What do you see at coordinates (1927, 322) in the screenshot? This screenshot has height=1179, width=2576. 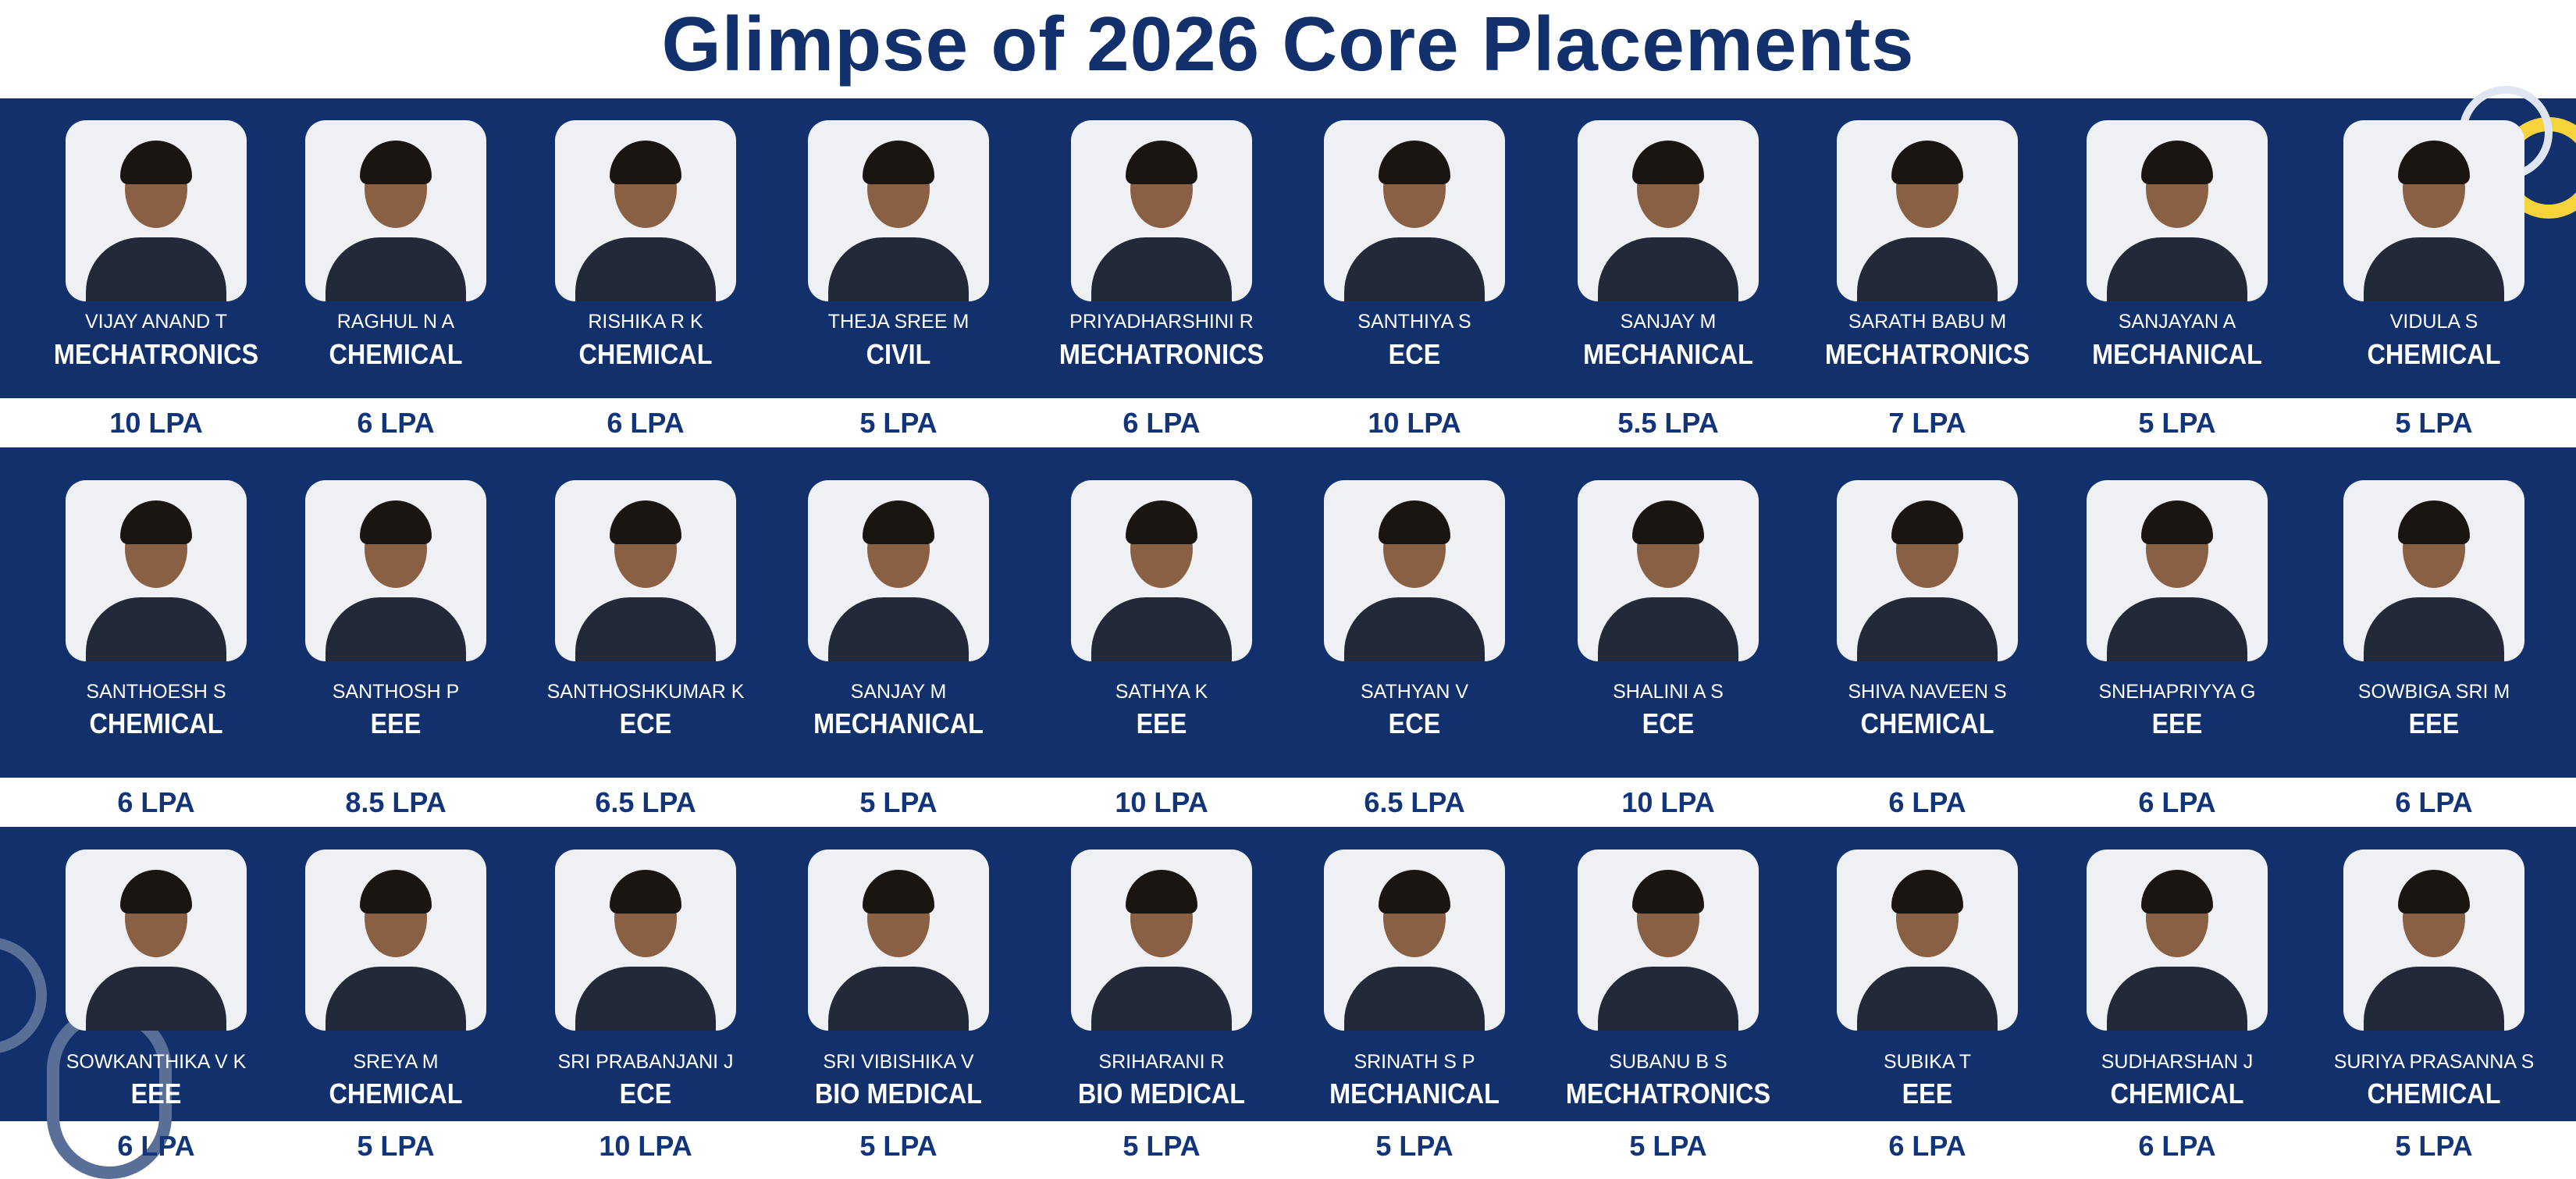 I see `student-name: SARATH BABU M` at bounding box center [1927, 322].